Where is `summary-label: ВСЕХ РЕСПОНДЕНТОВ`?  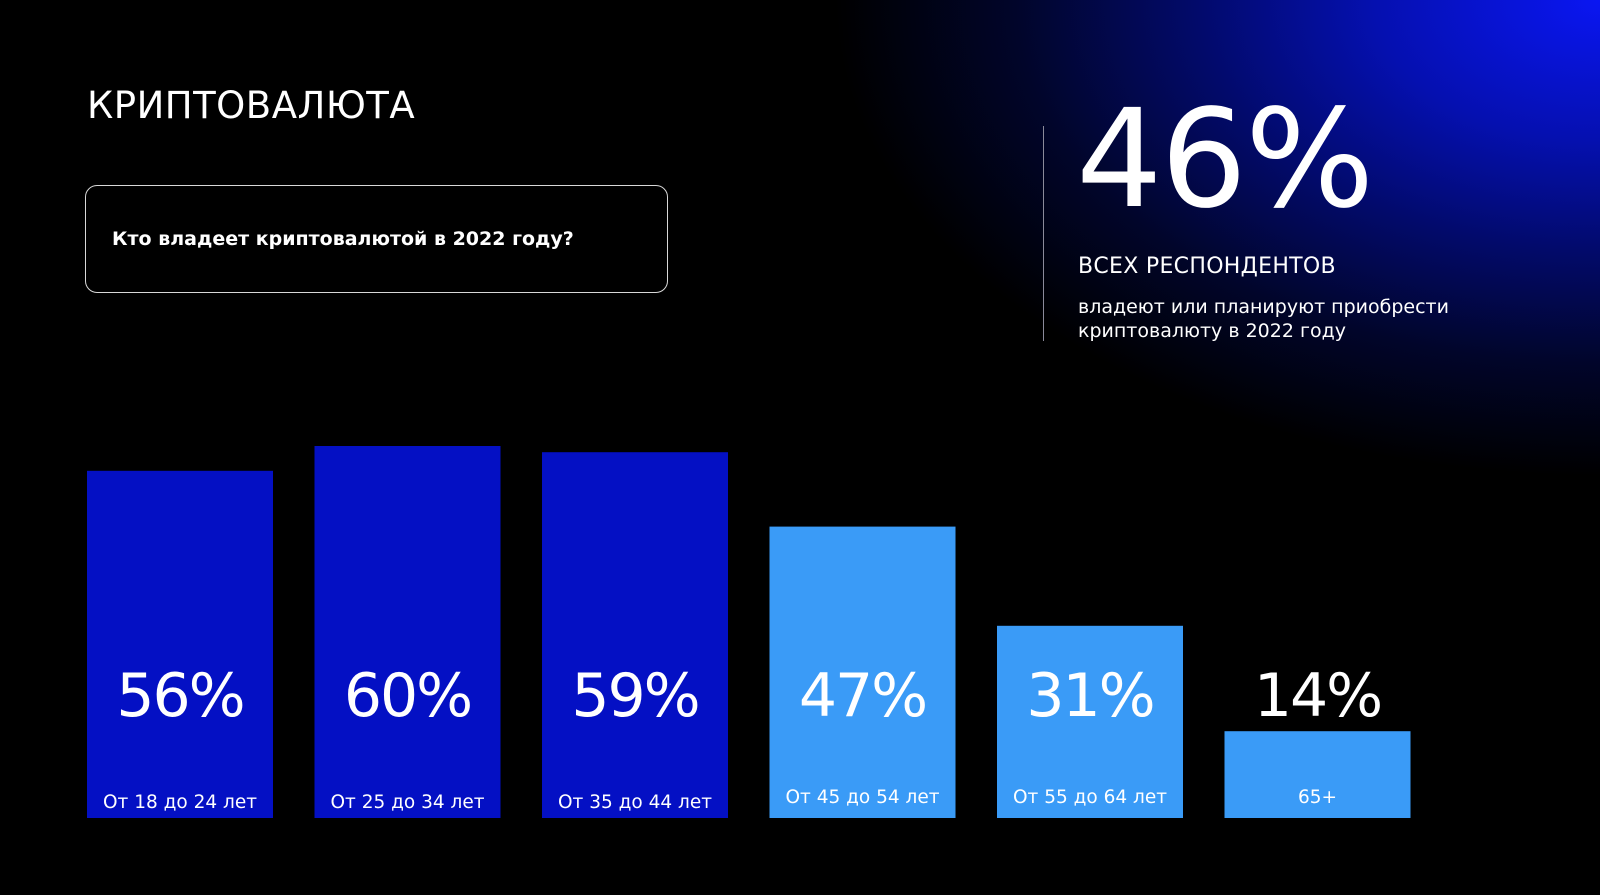 summary-label: ВСЕХ РЕСПОНДЕНТОВ is located at coordinates (1207, 266).